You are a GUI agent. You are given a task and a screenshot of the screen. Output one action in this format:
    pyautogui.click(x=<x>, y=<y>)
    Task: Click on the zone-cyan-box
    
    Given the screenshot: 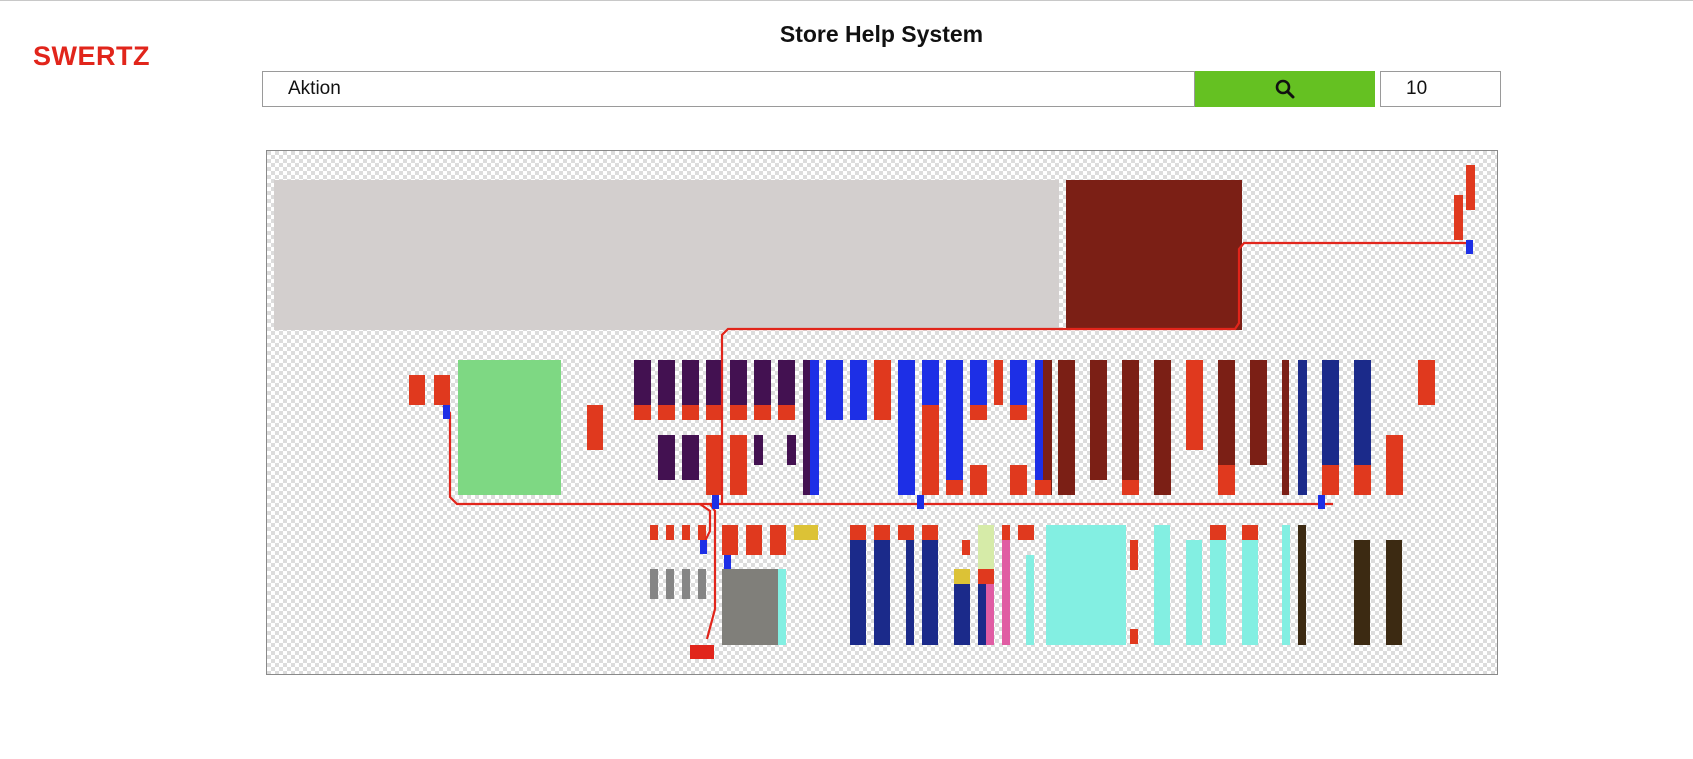 What is the action you would take?
    pyautogui.click(x=1086, y=585)
    